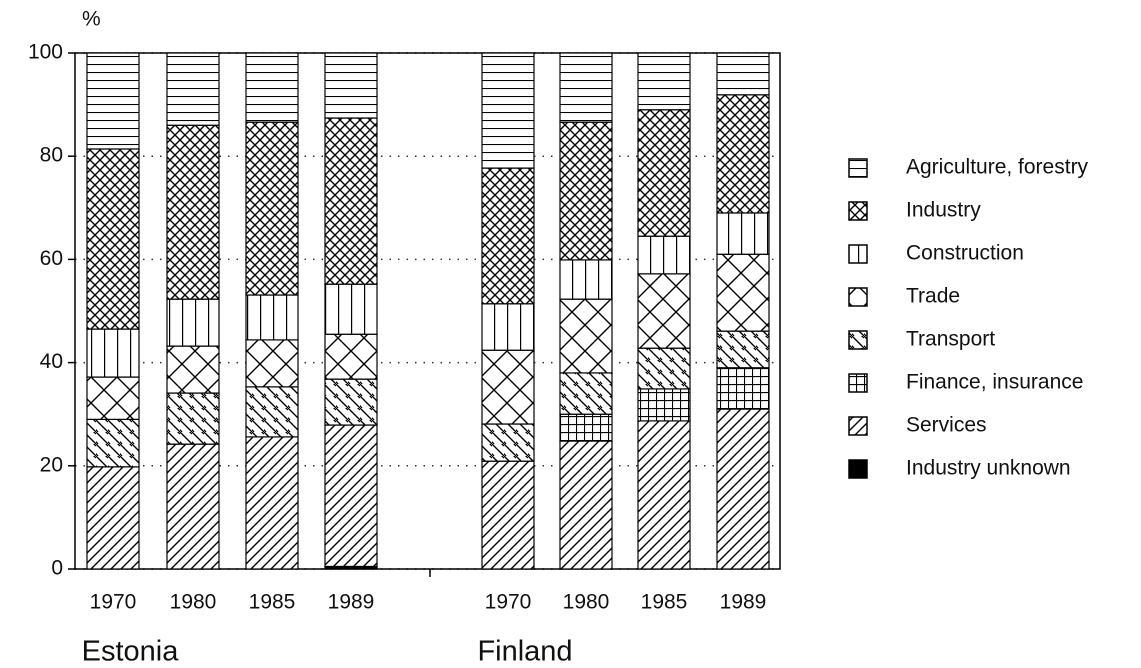 The image size is (1141, 668). Describe the element at coordinates (91, 19) in the screenshot. I see `y-axis-label: %` at that location.